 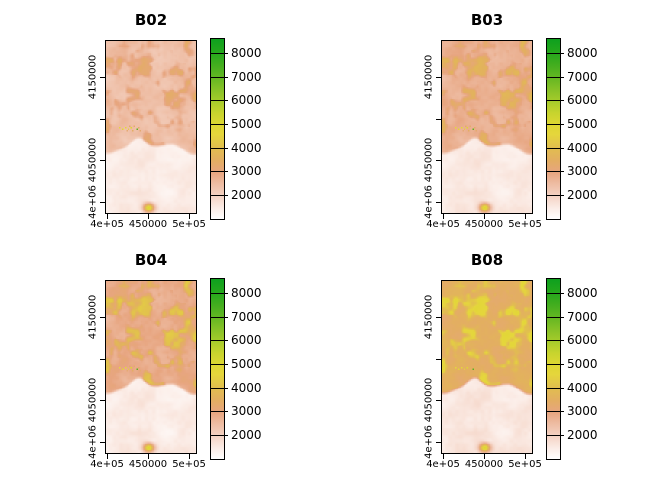 I want to click on panel-title: B08, so click(x=487, y=260).